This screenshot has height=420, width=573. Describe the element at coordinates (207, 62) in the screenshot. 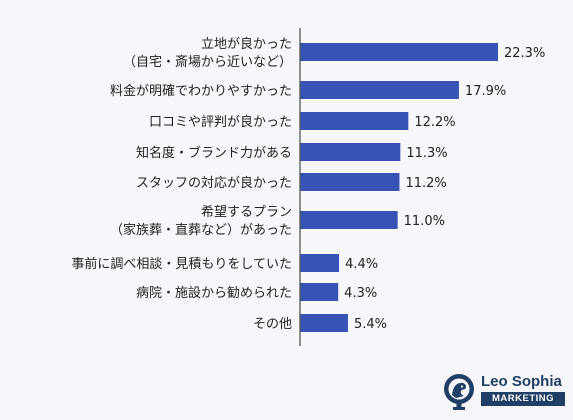

I see `category-label: （自宅・斎場から近いなど）` at that location.